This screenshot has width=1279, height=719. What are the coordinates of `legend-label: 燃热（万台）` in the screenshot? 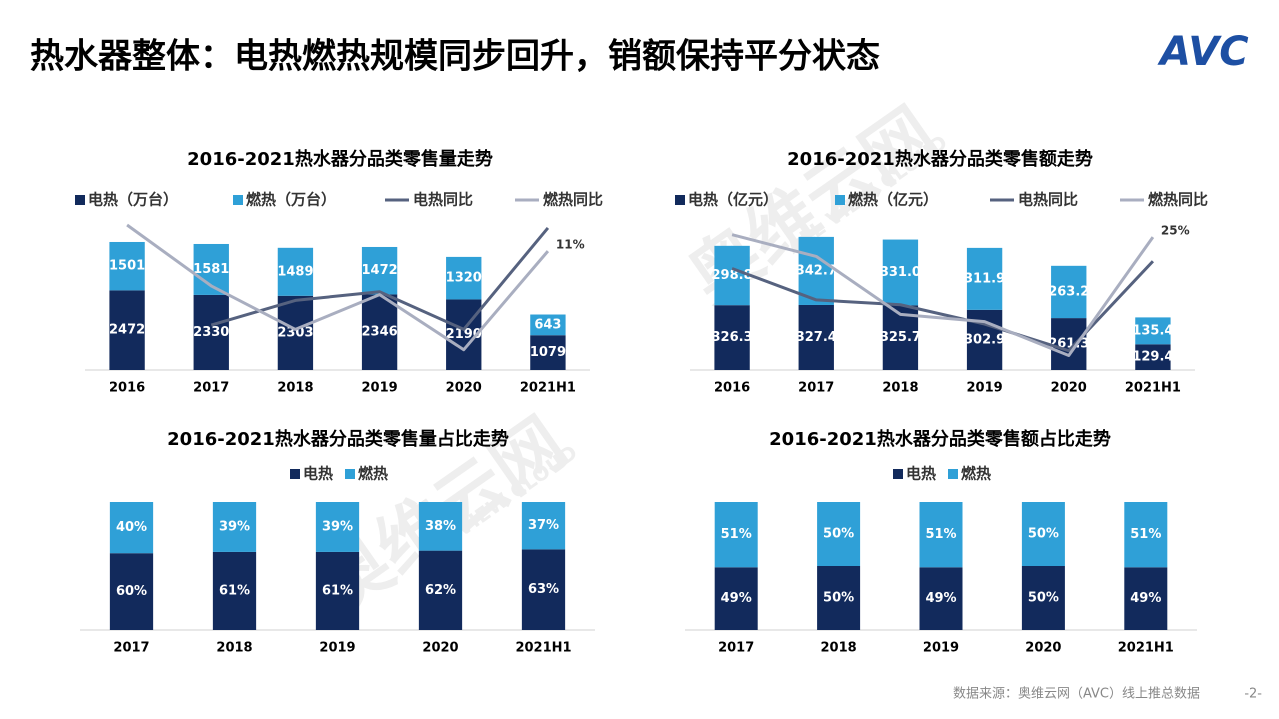 It's located at (291, 200).